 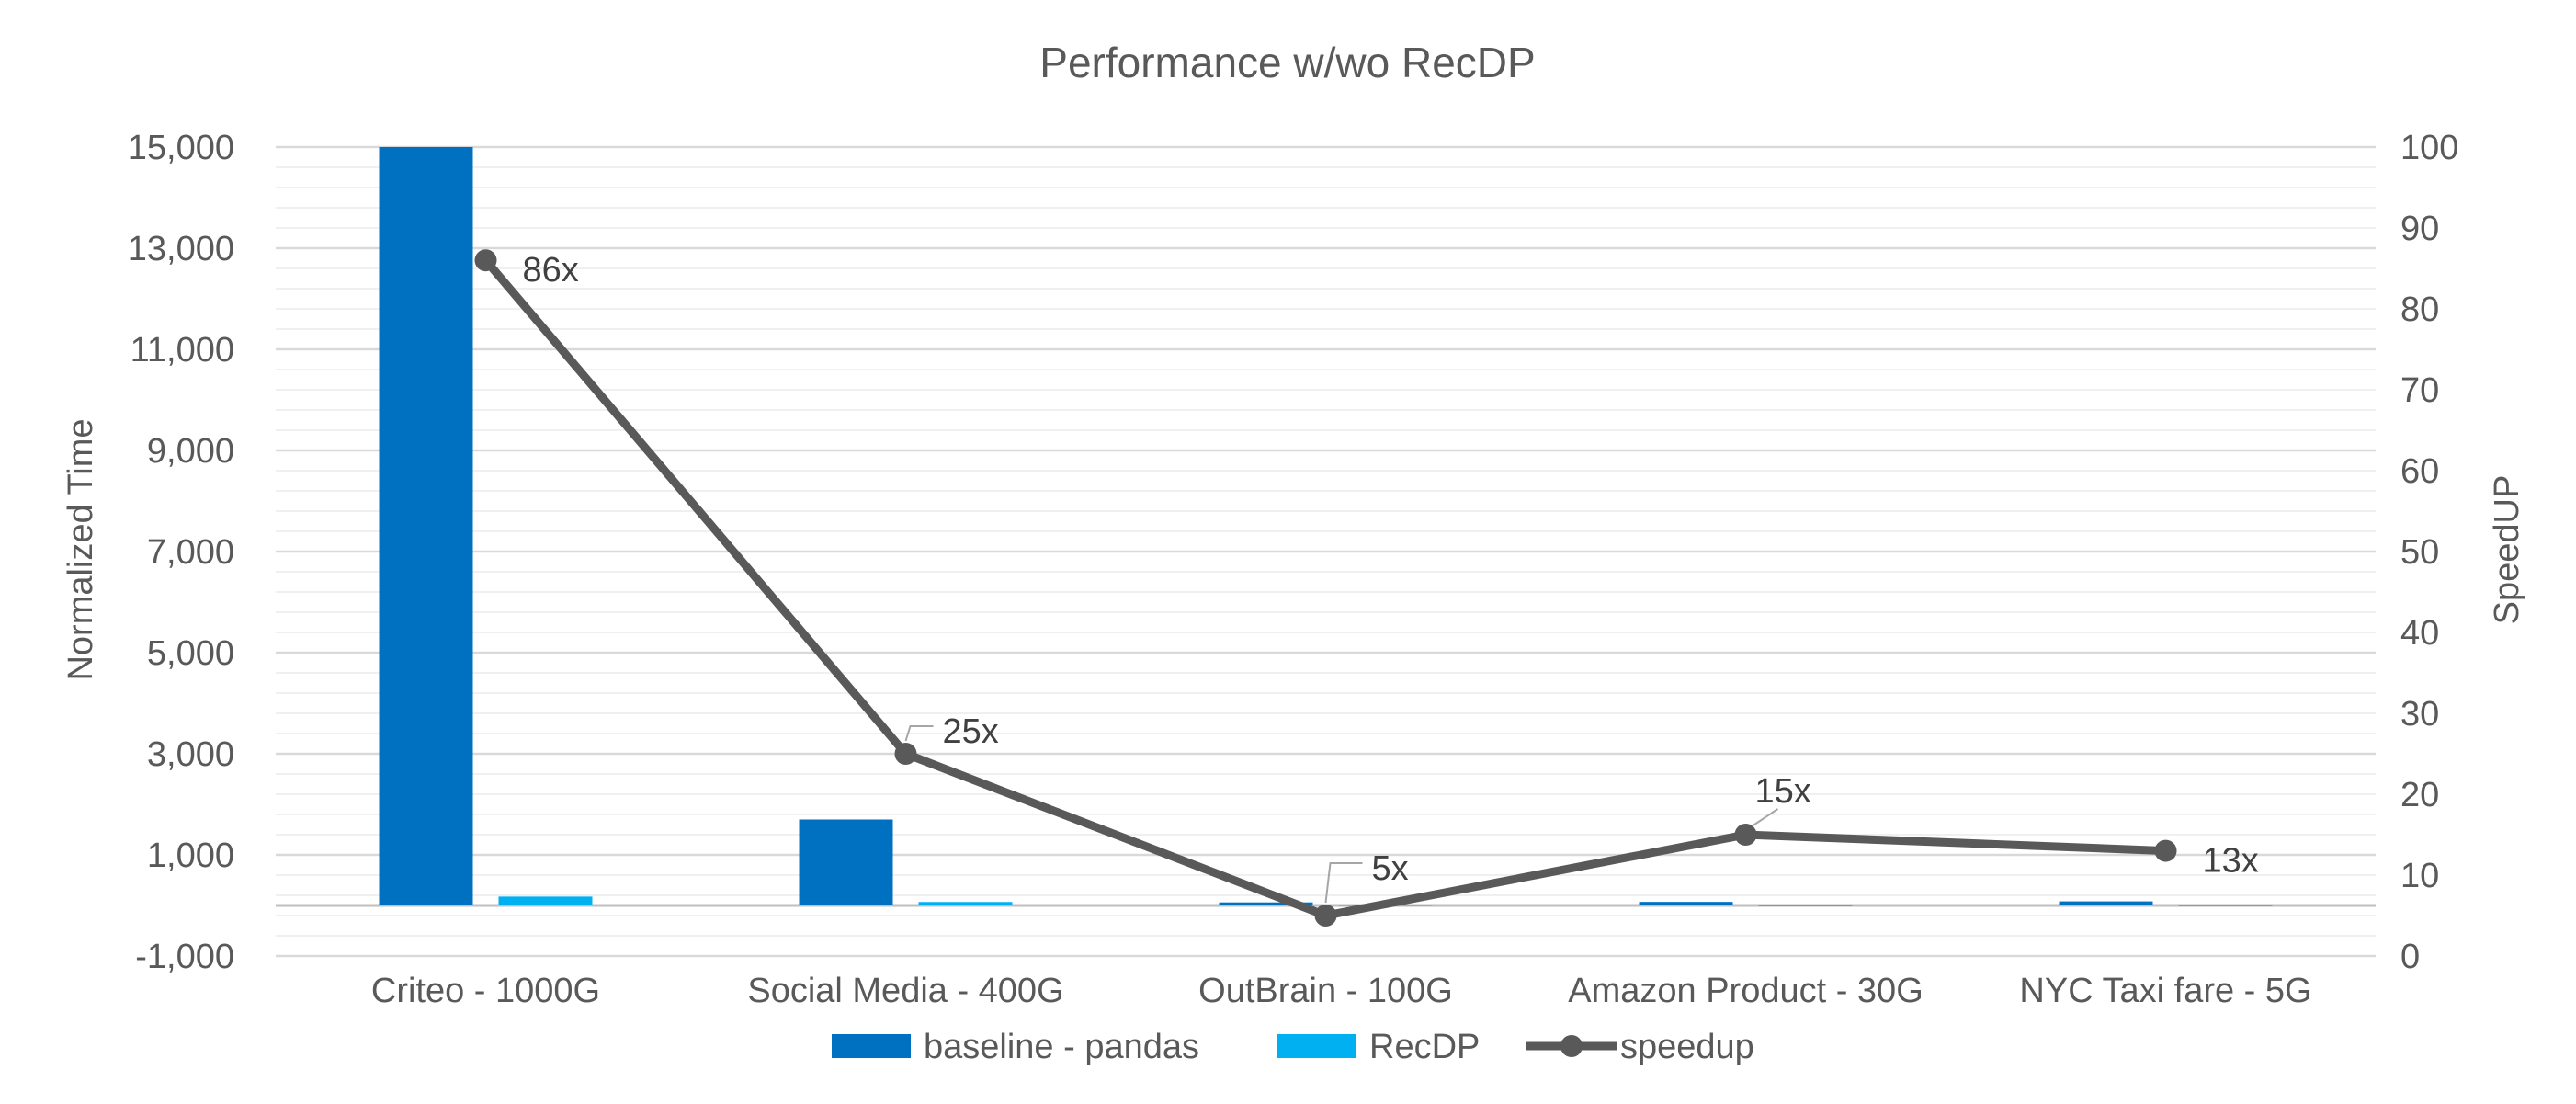 I want to click on y2-tick-label: 30, so click(x=2419, y=714).